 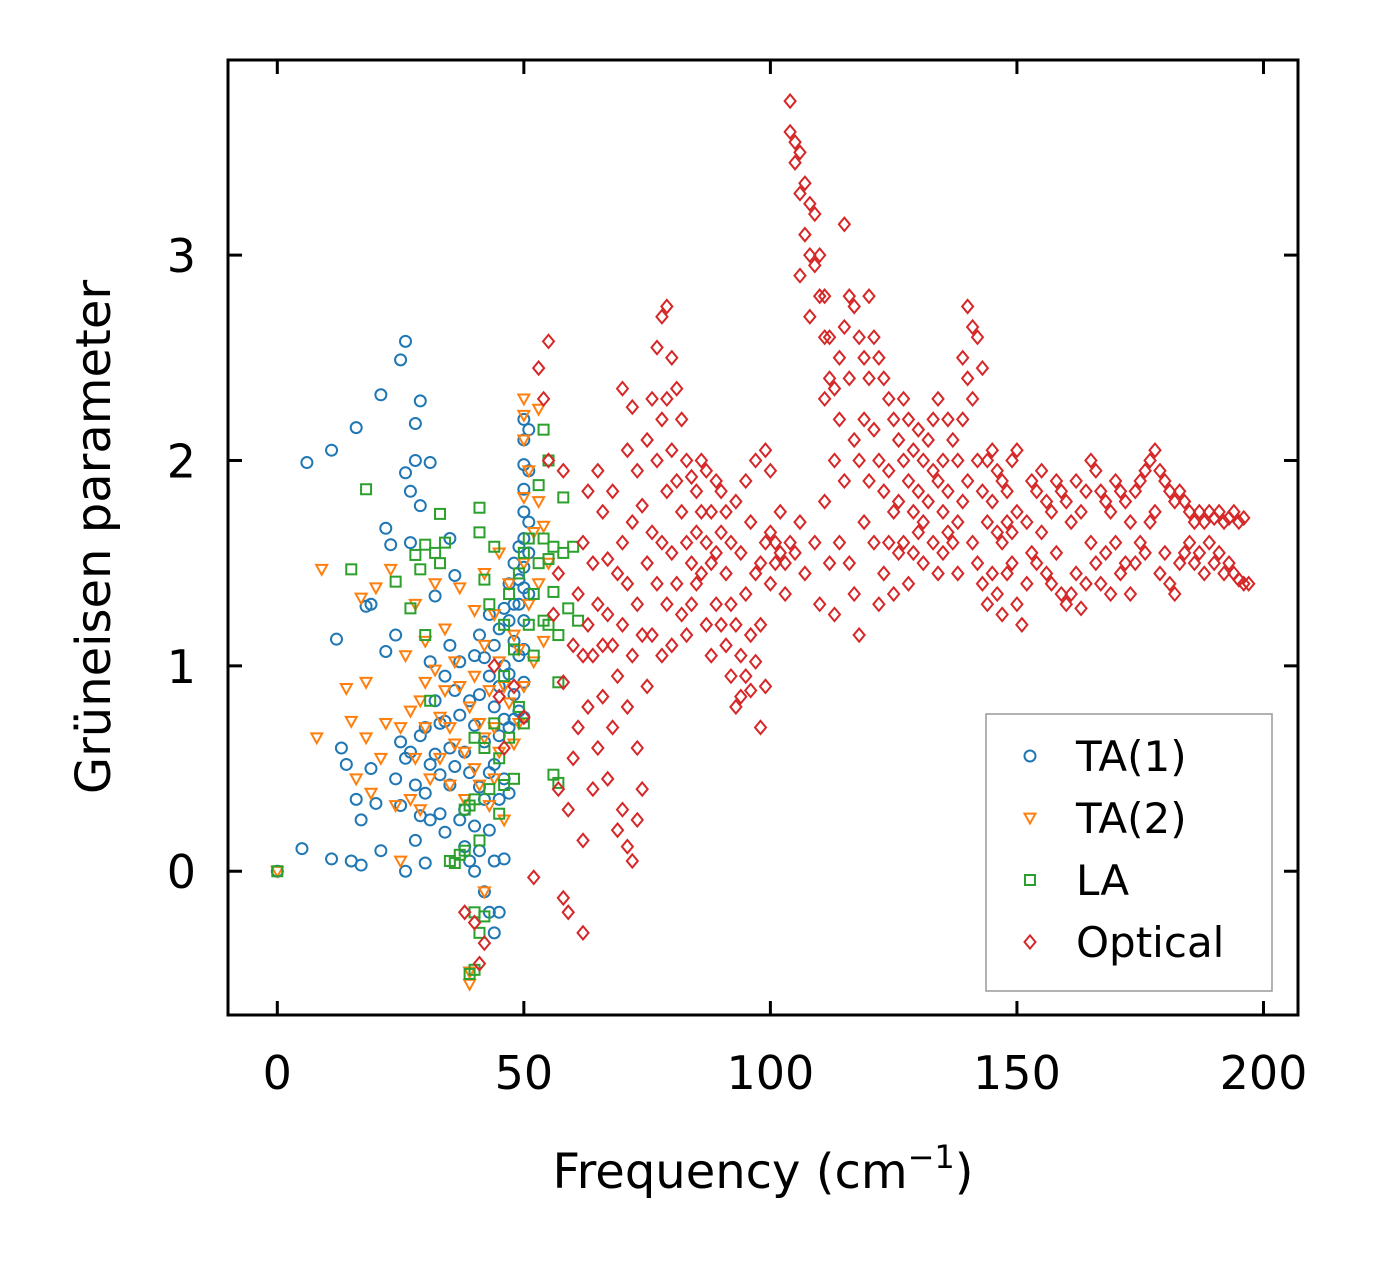 What do you see at coordinates (524, 1073) in the screenshot?
I see `x-tick-label: 50` at bounding box center [524, 1073].